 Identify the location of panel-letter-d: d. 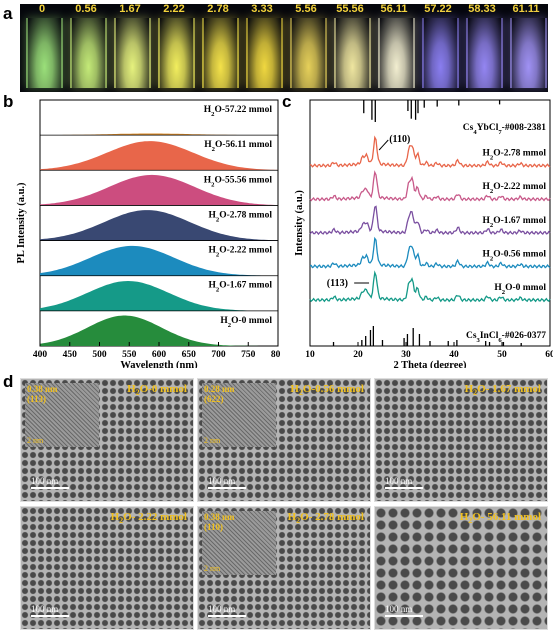
(8, 381).